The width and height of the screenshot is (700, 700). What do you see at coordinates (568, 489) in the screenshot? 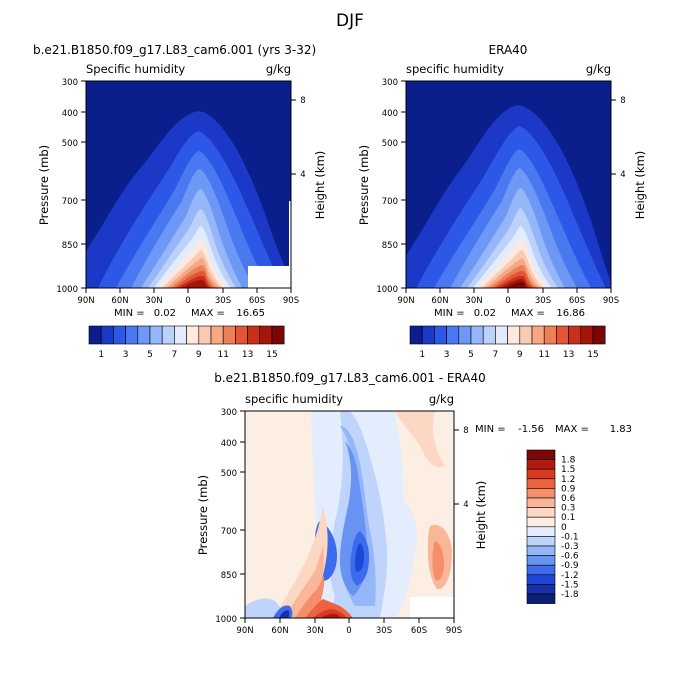
I see `colorbar-label: 0.9` at bounding box center [568, 489].